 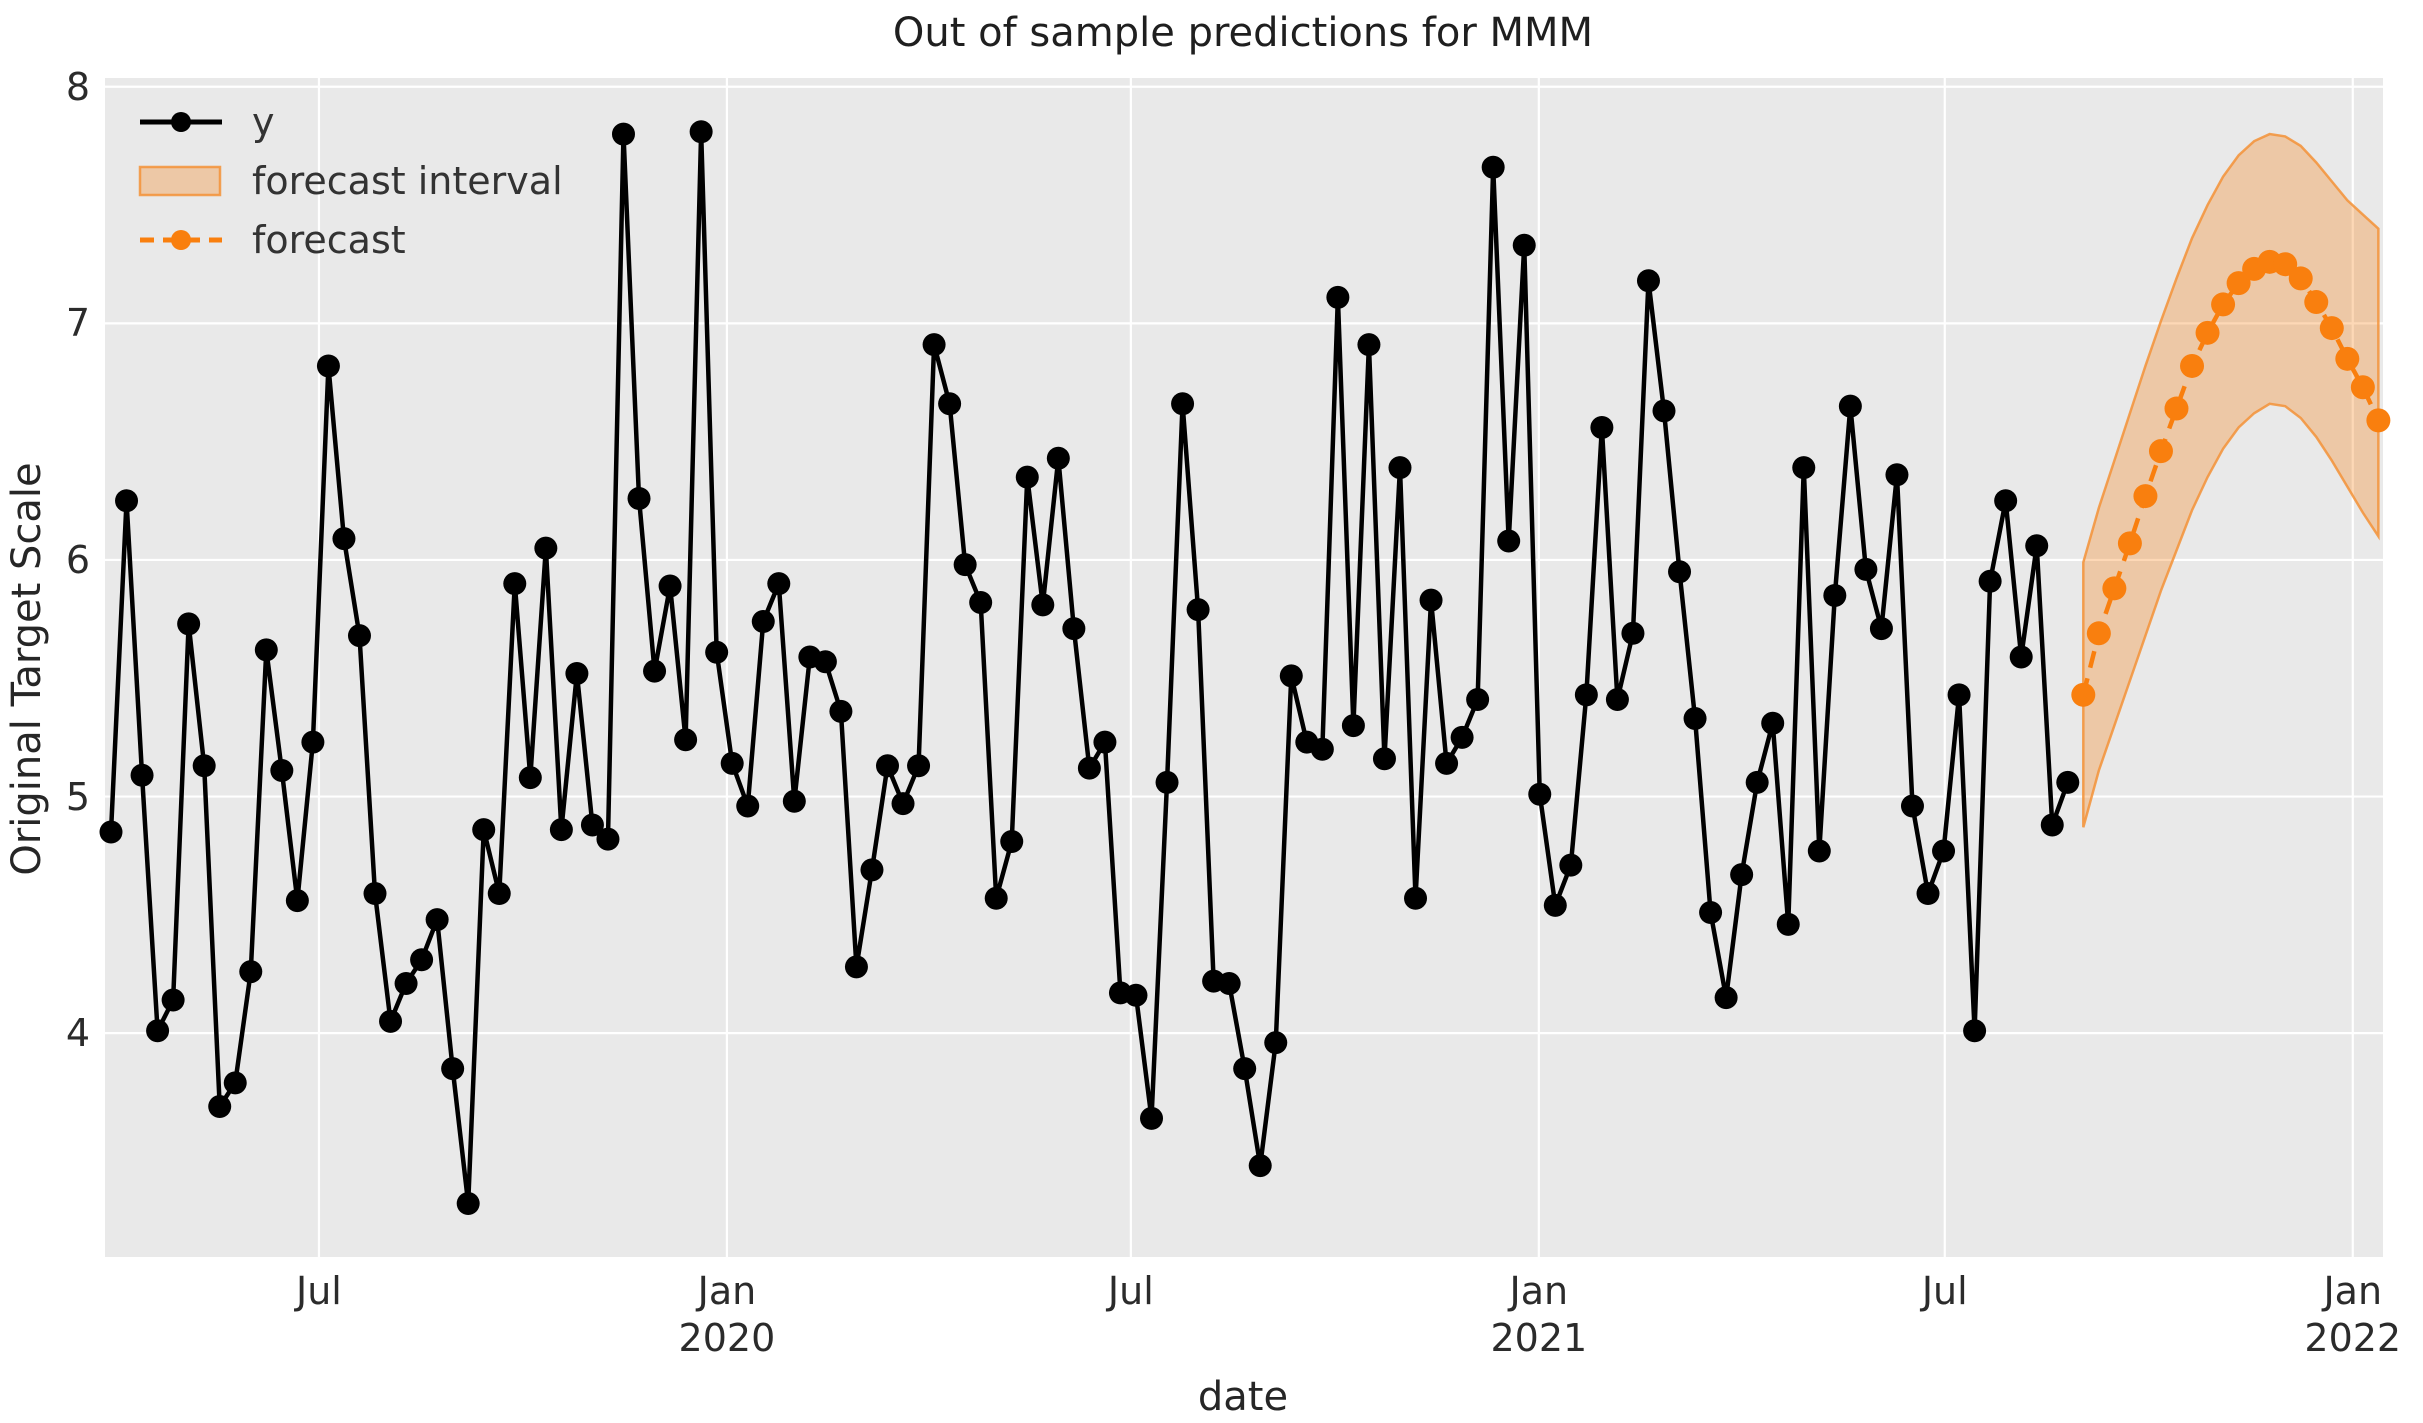 What do you see at coordinates (407, 180) in the screenshot?
I see `legend-label-forecast-interval: forecast interval` at bounding box center [407, 180].